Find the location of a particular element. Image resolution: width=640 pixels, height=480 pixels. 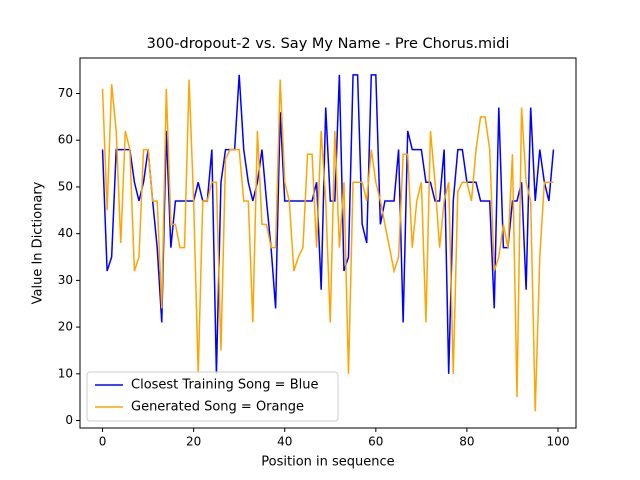

y-tick-label: 0 is located at coordinates (69, 420).